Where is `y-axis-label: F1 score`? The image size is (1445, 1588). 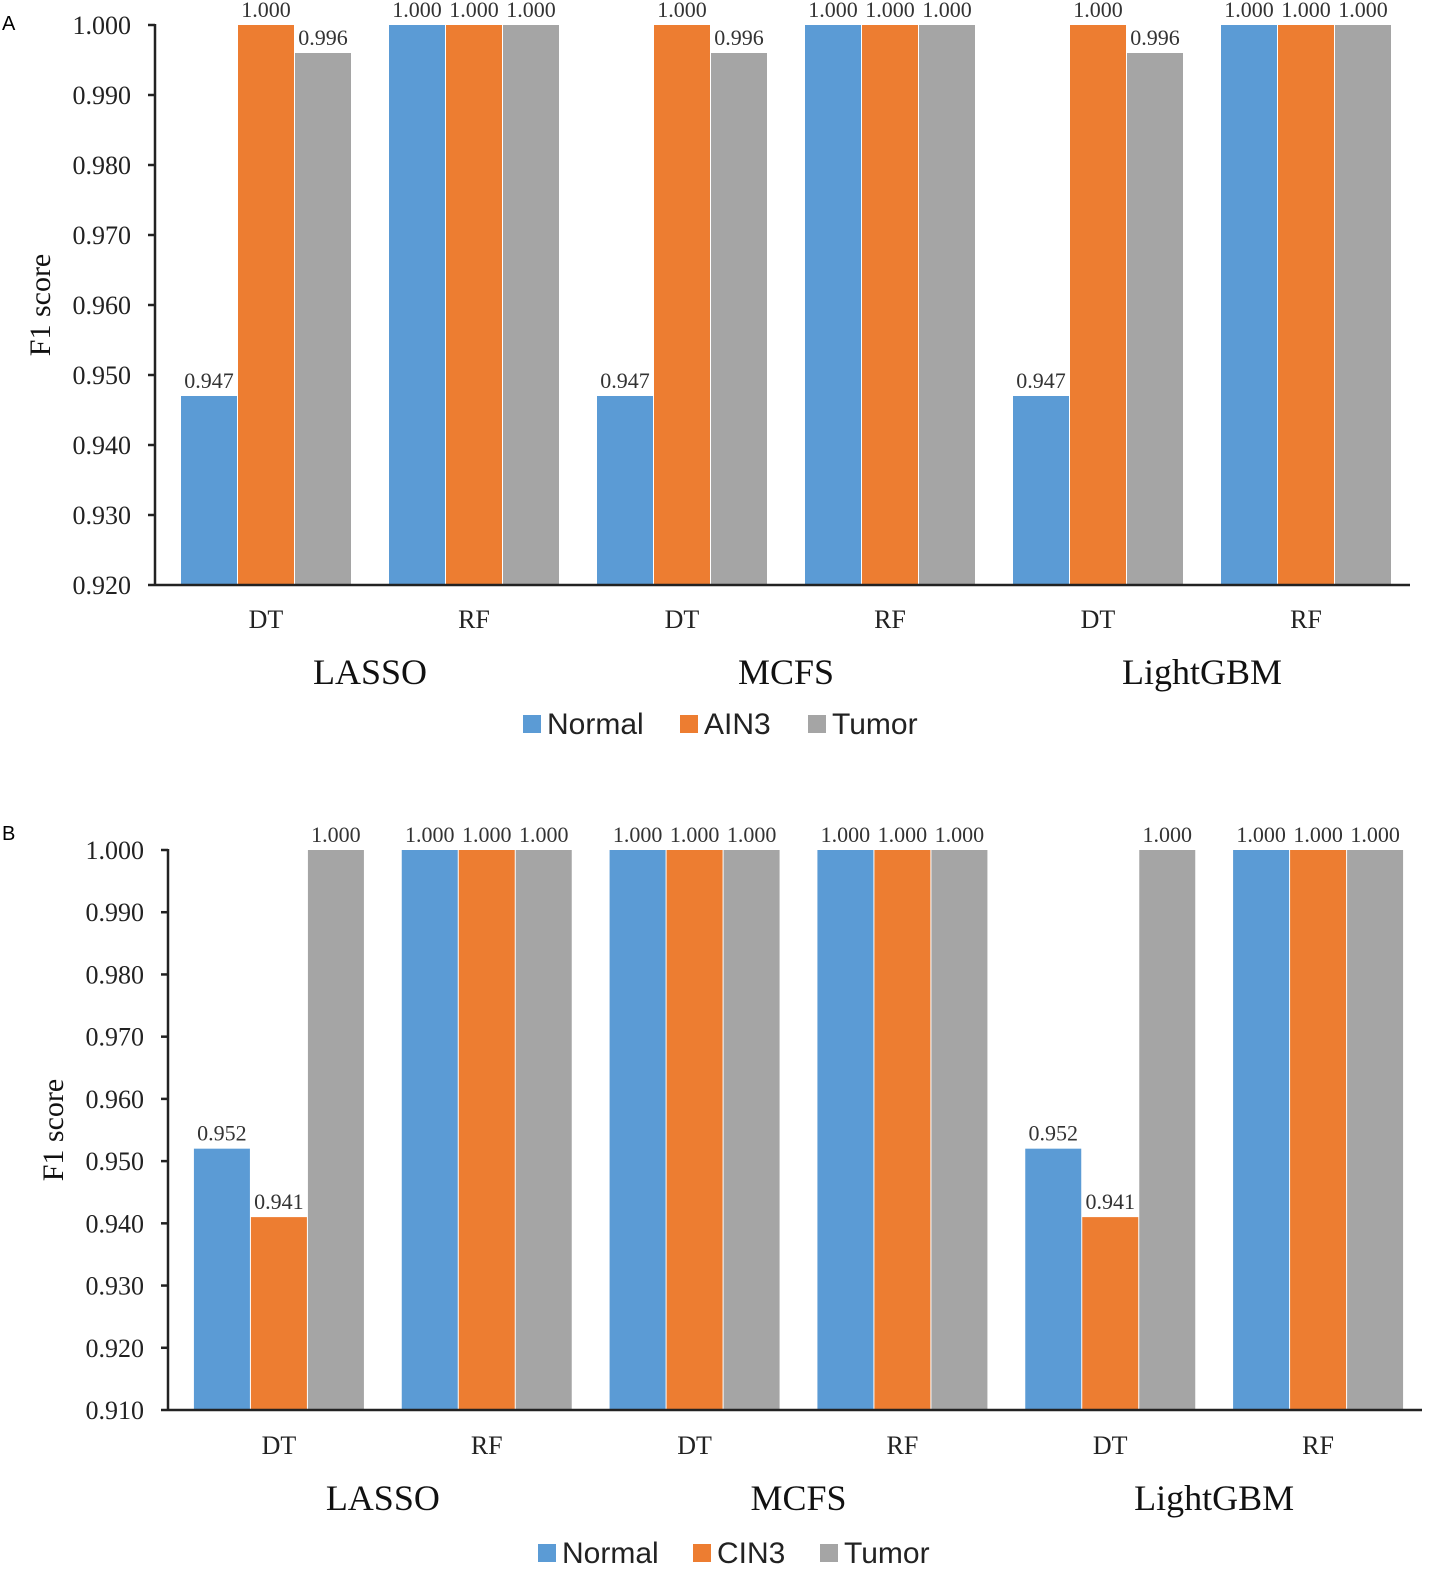 y-axis-label: F1 score is located at coordinates (53, 1130).